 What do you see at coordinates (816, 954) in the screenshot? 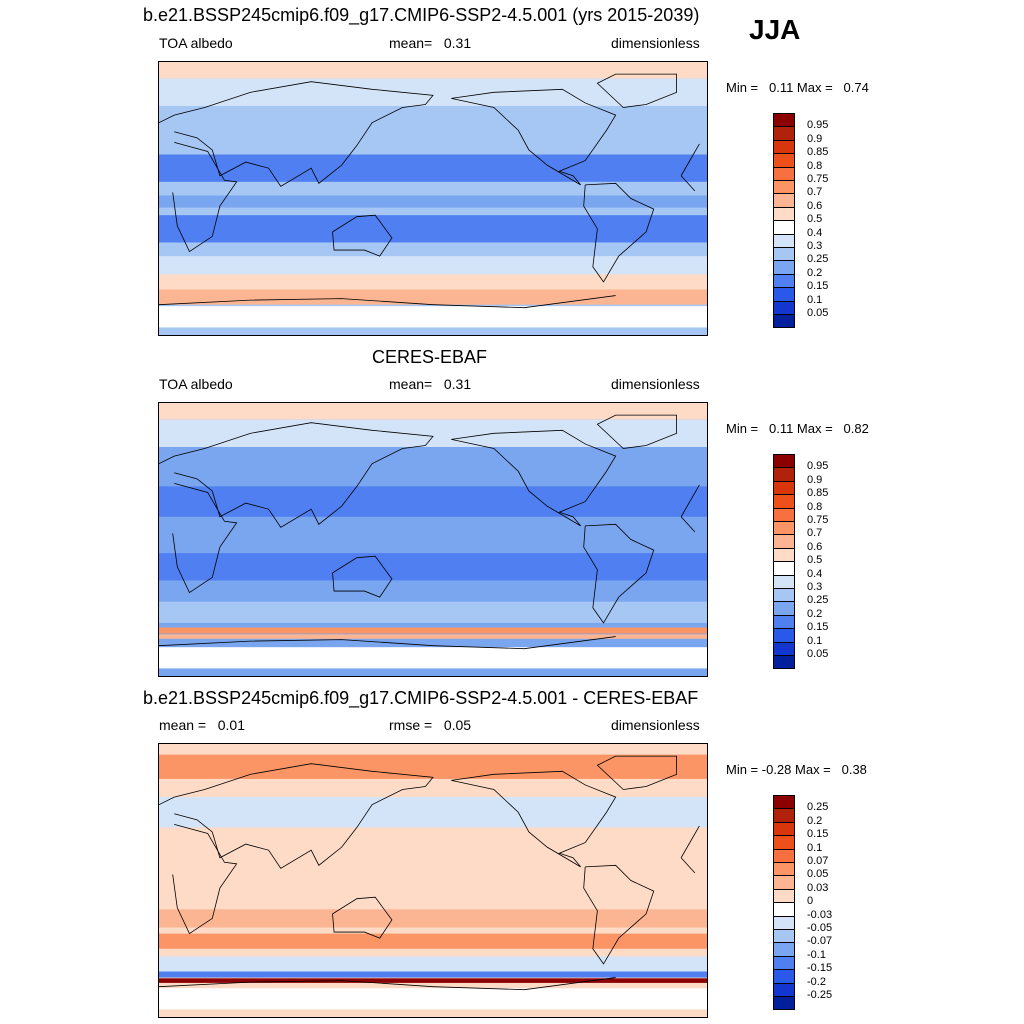
I see `colorbar-label: -0.1` at bounding box center [816, 954].